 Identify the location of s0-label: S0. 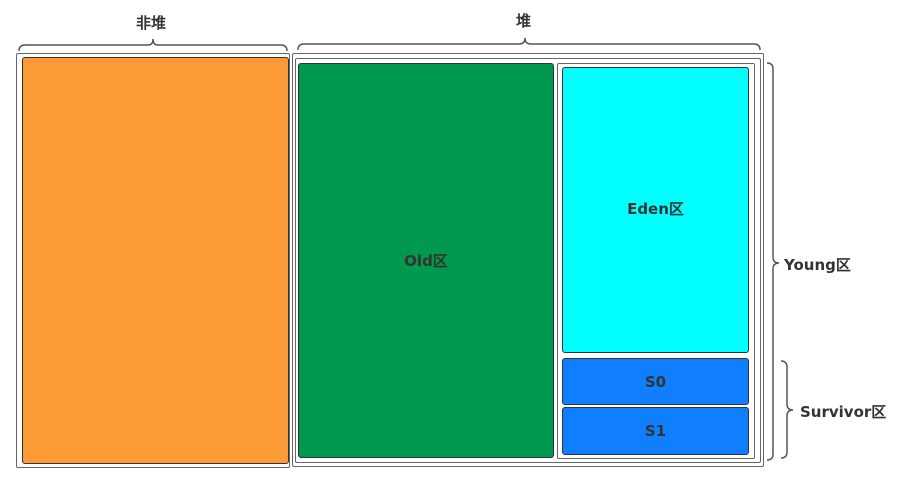
(655, 381).